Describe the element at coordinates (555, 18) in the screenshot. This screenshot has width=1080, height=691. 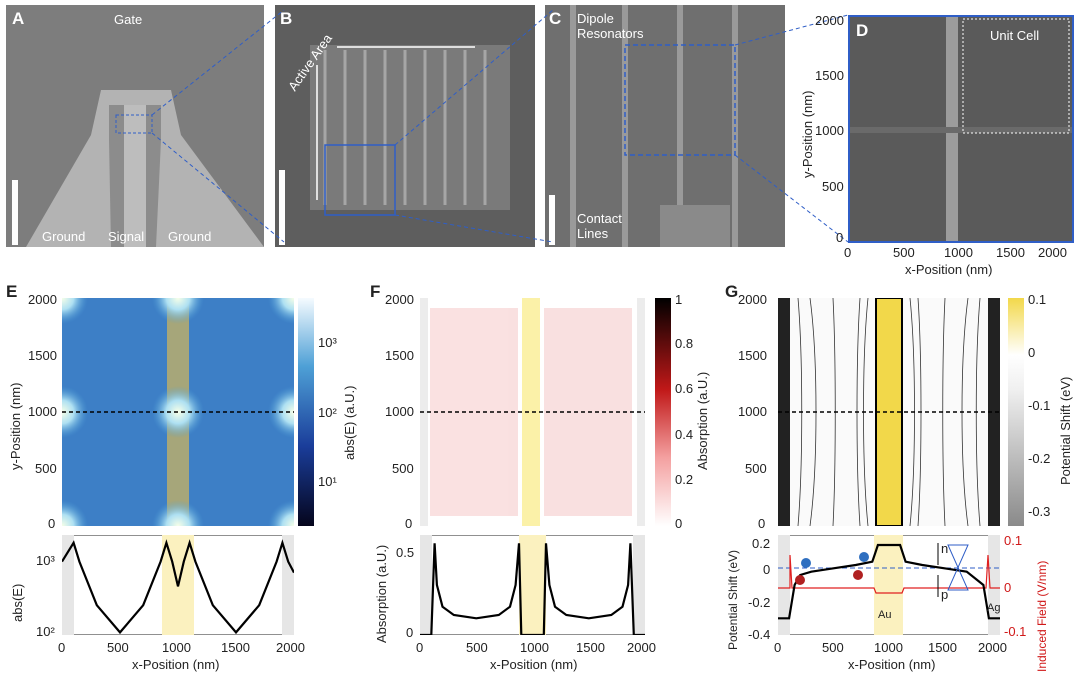
I see `panel-c-label: C` at that location.